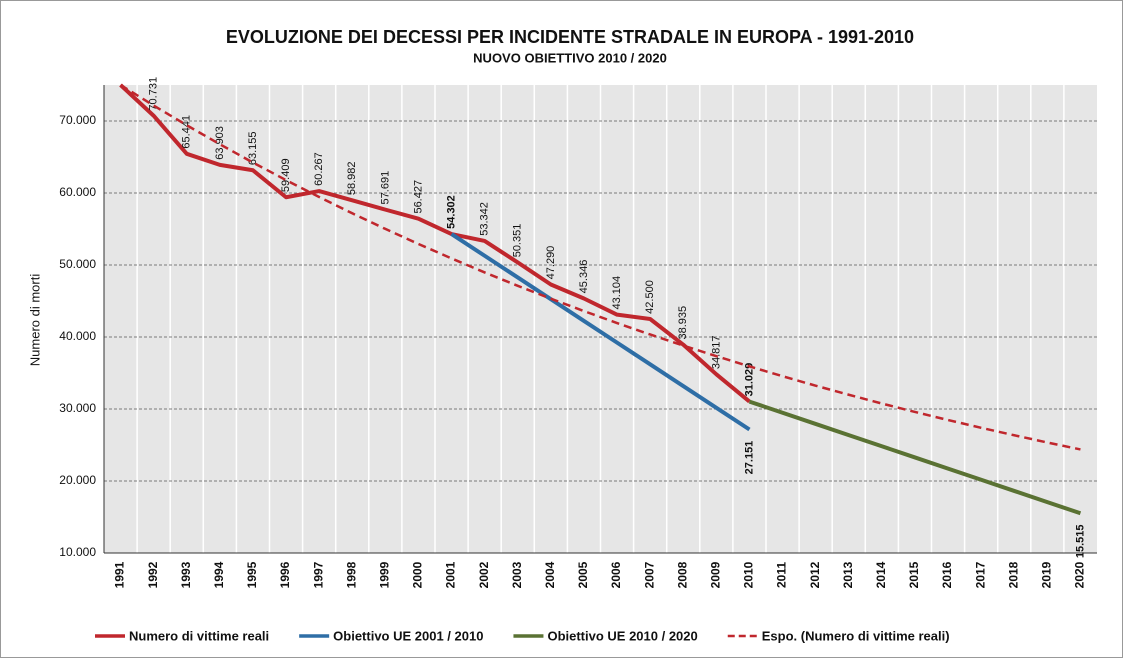 Image resolution: width=1123 pixels, height=658 pixels. What do you see at coordinates (485, 219) in the screenshot?
I see `data-label: 53.342` at bounding box center [485, 219].